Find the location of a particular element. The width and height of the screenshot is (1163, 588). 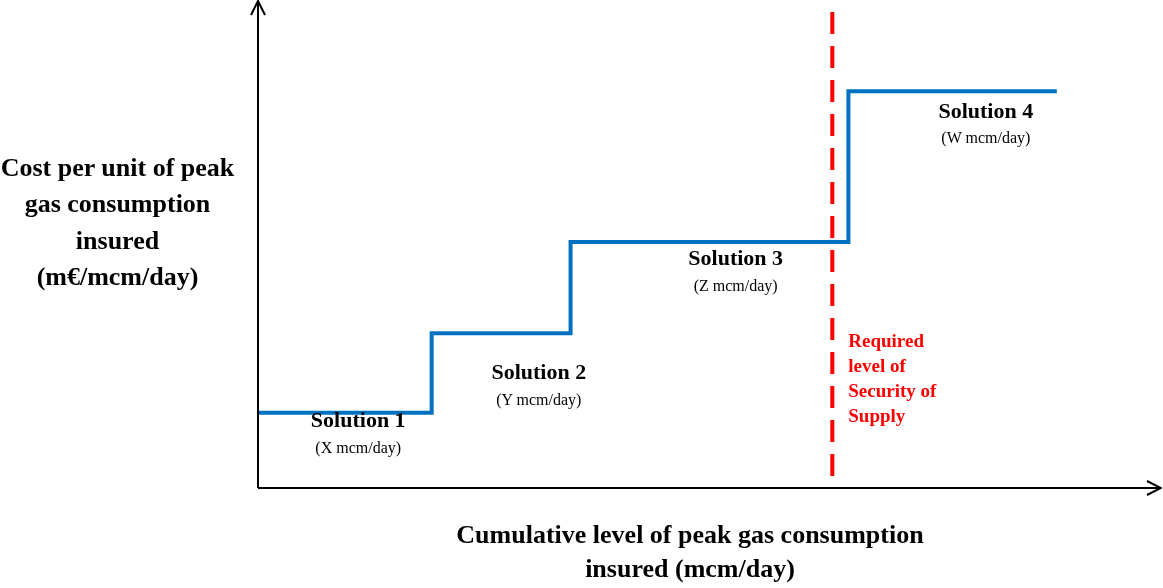

y-axis-title: Cost per unit of peak gas consumption insured (m€/mcm/day) is located at coordinates (117, 223).